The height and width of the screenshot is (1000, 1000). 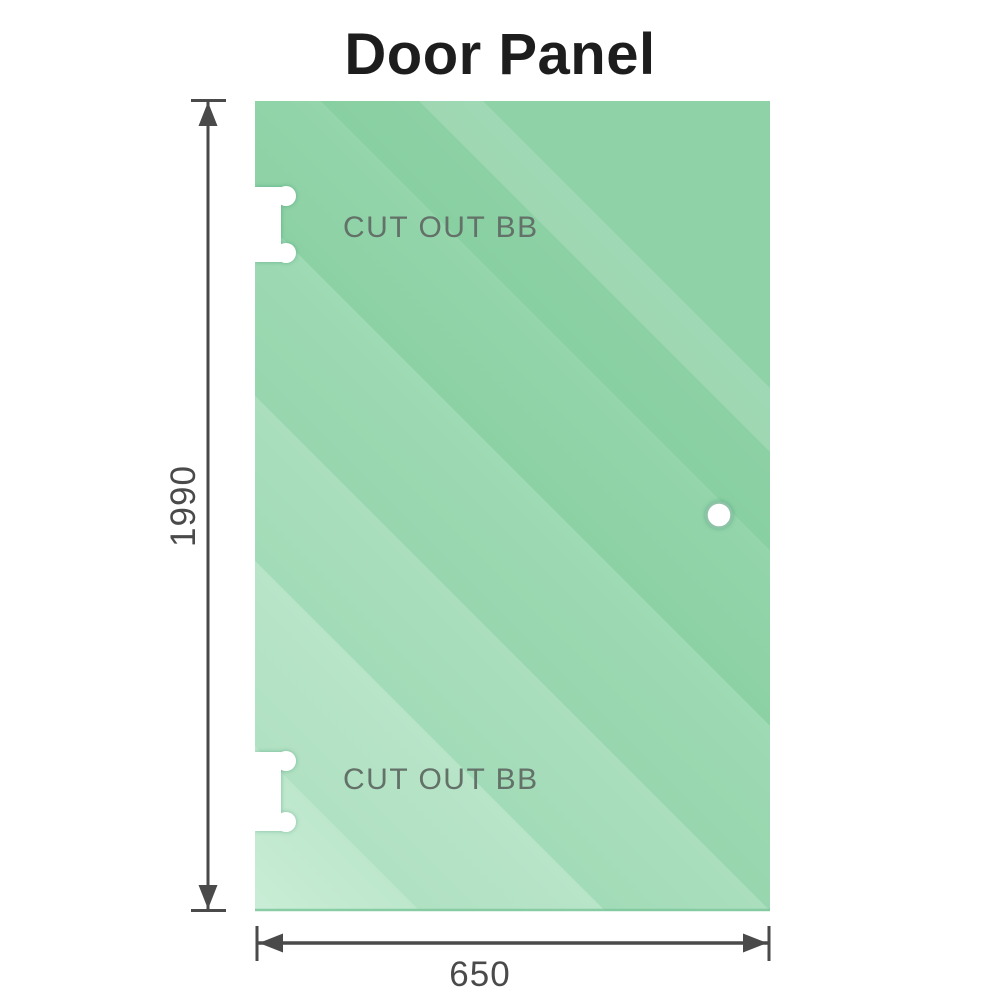 I want to click on glass-reflection-streak, so click(x=594, y=276).